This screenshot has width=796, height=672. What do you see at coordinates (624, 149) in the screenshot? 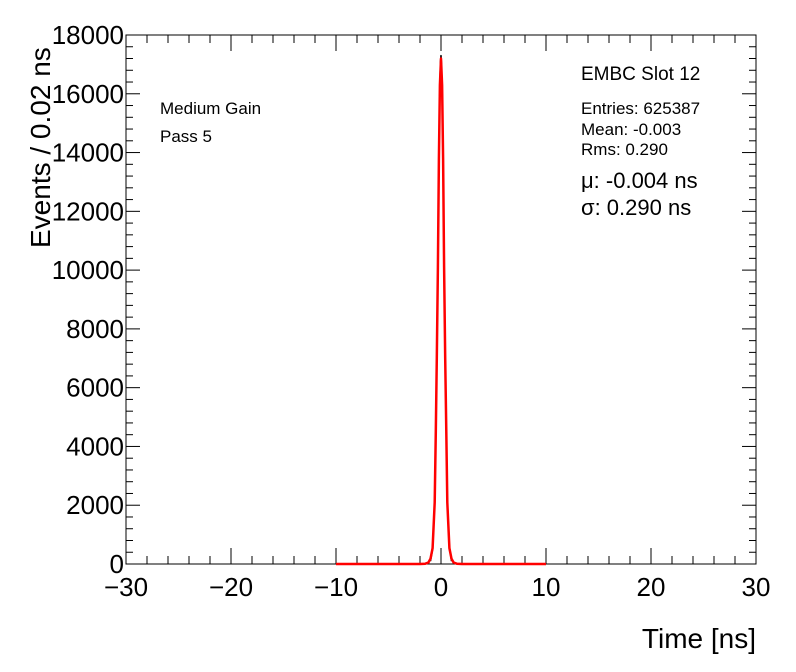
I see `rms-label: Rms: 0.290` at bounding box center [624, 149].